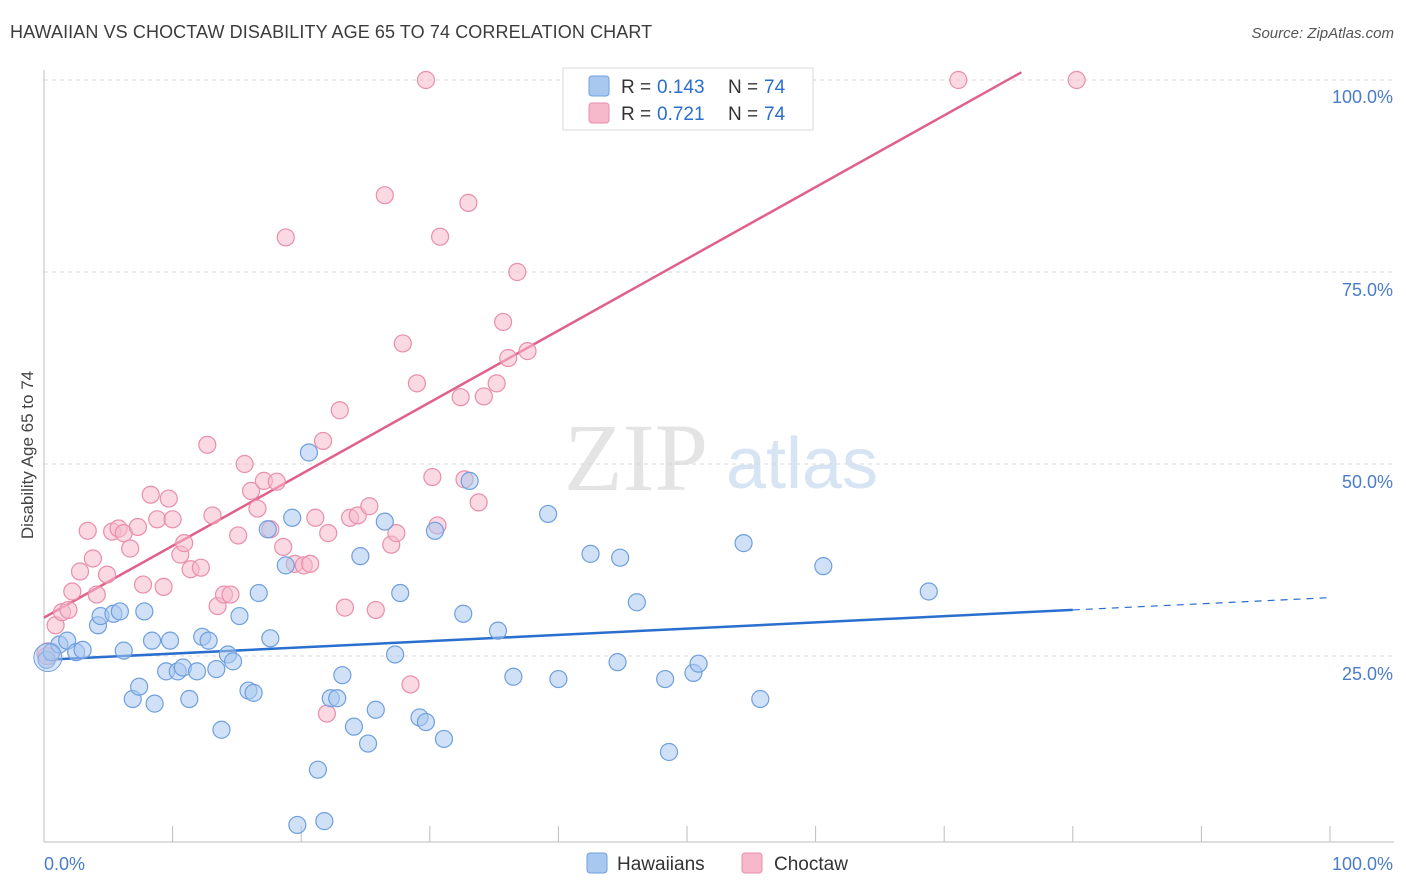 The height and width of the screenshot is (892, 1406). Describe the element at coordinates (775, 114) in the screenshot. I see `legend-n-value: 74` at that location.